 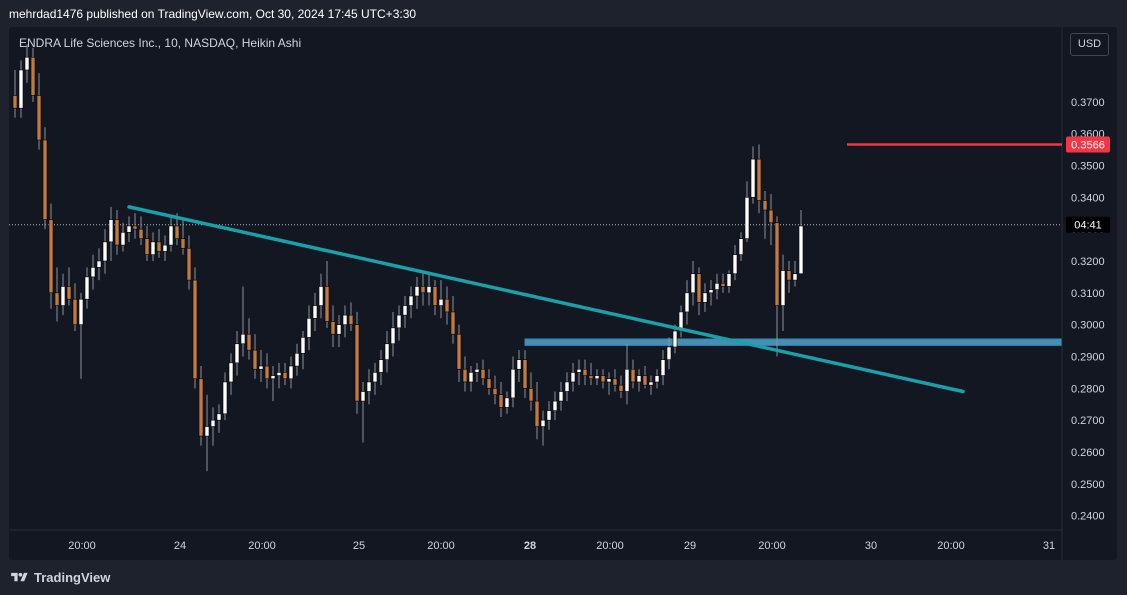 What do you see at coordinates (690, 546) in the screenshot?
I see `x-tick-label: 29` at bounding box center [690, 546].